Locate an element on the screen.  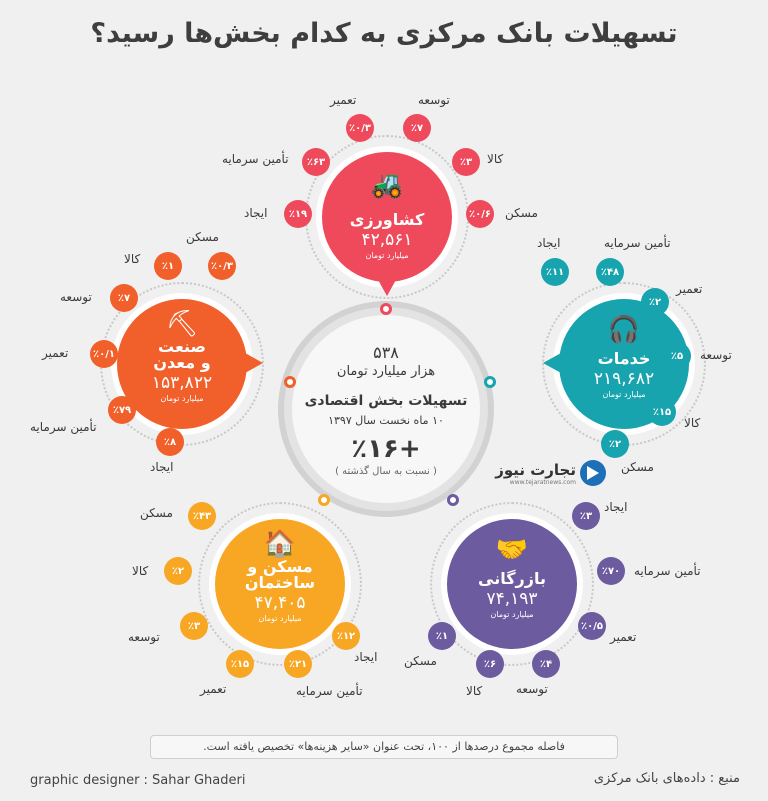
sector-value: ۴۲,۵۶۱ is located at coordinates (387, 240).